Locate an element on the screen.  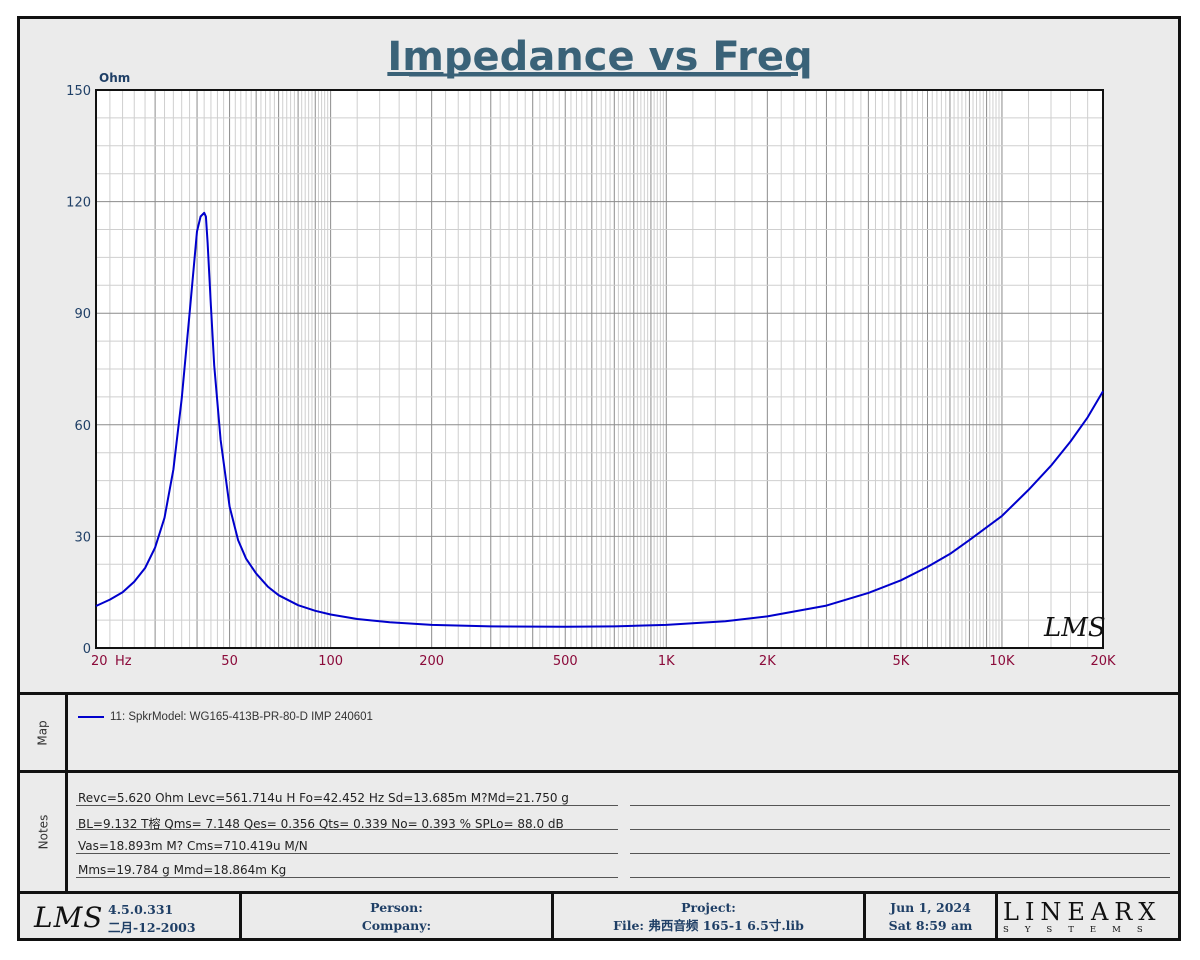
y-tick-label: 150 is located at coordinates (78, 91).